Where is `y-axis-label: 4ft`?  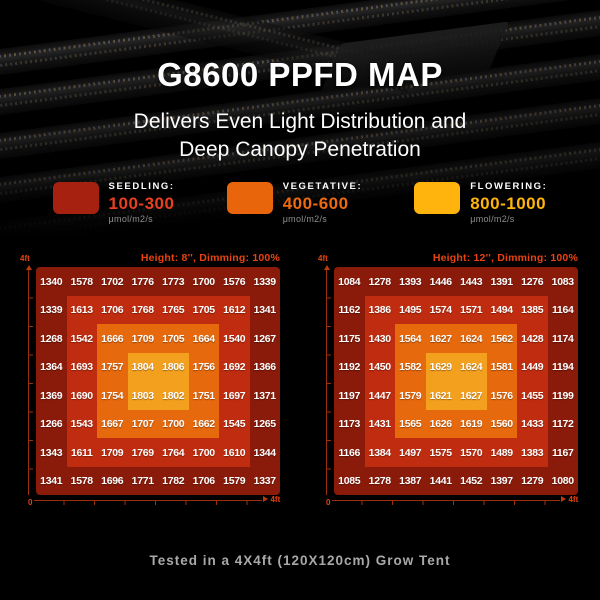 y-axis-label: 4ft is located at coordinates (323, 259).